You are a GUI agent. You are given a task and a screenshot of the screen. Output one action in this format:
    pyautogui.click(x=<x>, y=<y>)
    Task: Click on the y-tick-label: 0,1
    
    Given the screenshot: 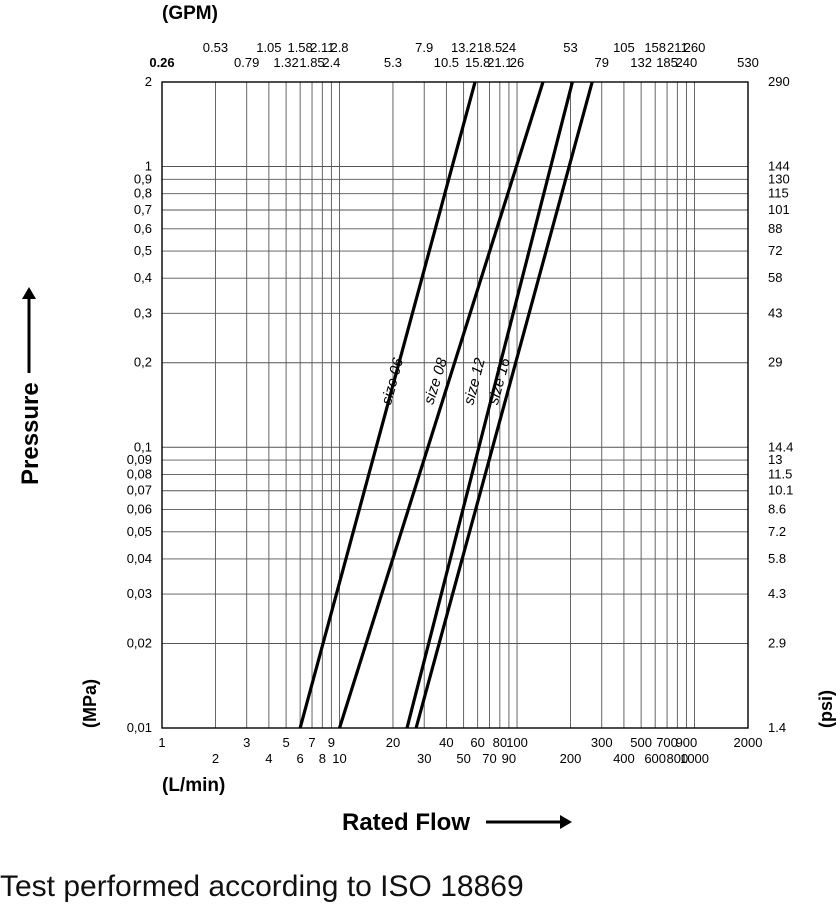 What is the action you would take?
    pyautogui.click(x=143, y=446)
    